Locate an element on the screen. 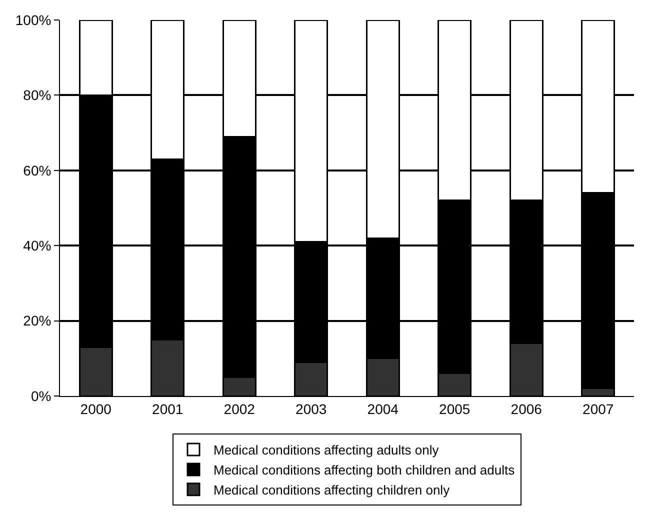 The height and width of the screenshot is (518, 664). x-tick-label: 2001 is located at coordinates (168, 408).